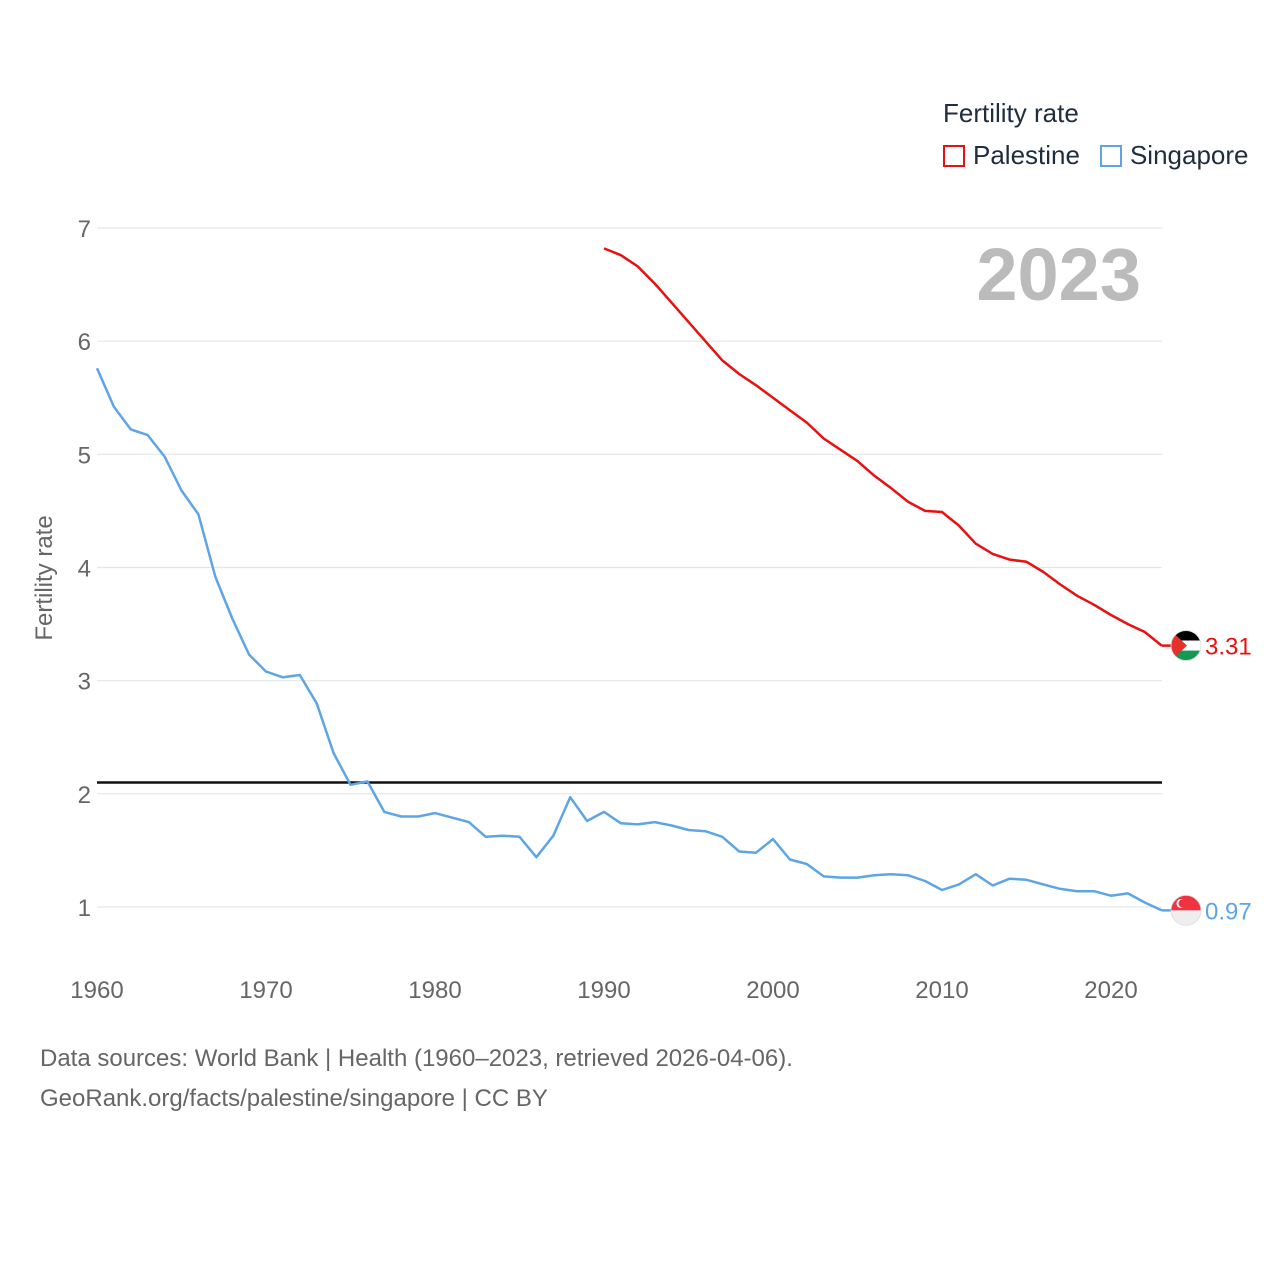 The image size is (1280, 1280). What do you see at coordinates (265, 990) in the screenshot?
I see `x-tick-label-1970: 1970` at bounding box center [265, 990].